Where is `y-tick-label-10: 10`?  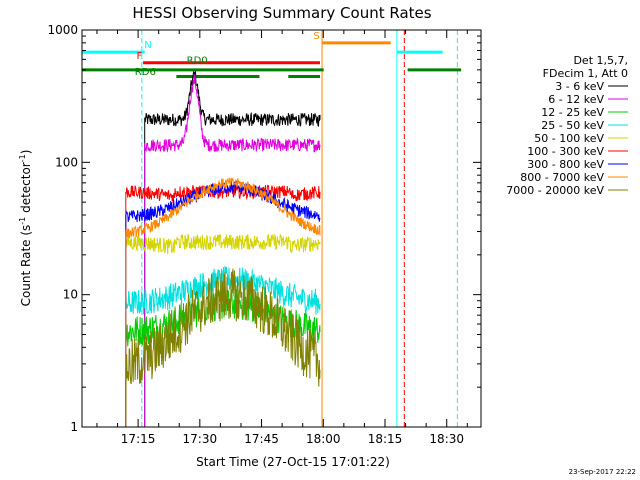 y-tick-label-10: 10 is located at coordinates (70, 295).